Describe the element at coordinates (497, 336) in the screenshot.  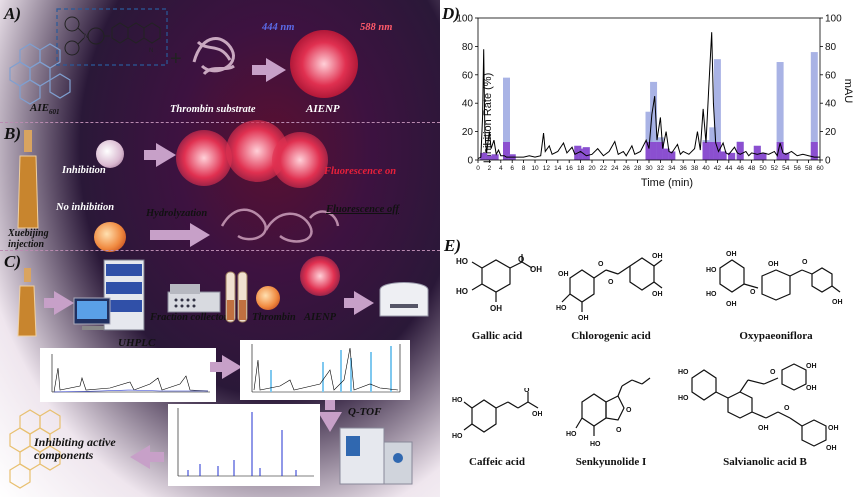
I see `compound-label-gallic-acid: Gallic acid` at that location.